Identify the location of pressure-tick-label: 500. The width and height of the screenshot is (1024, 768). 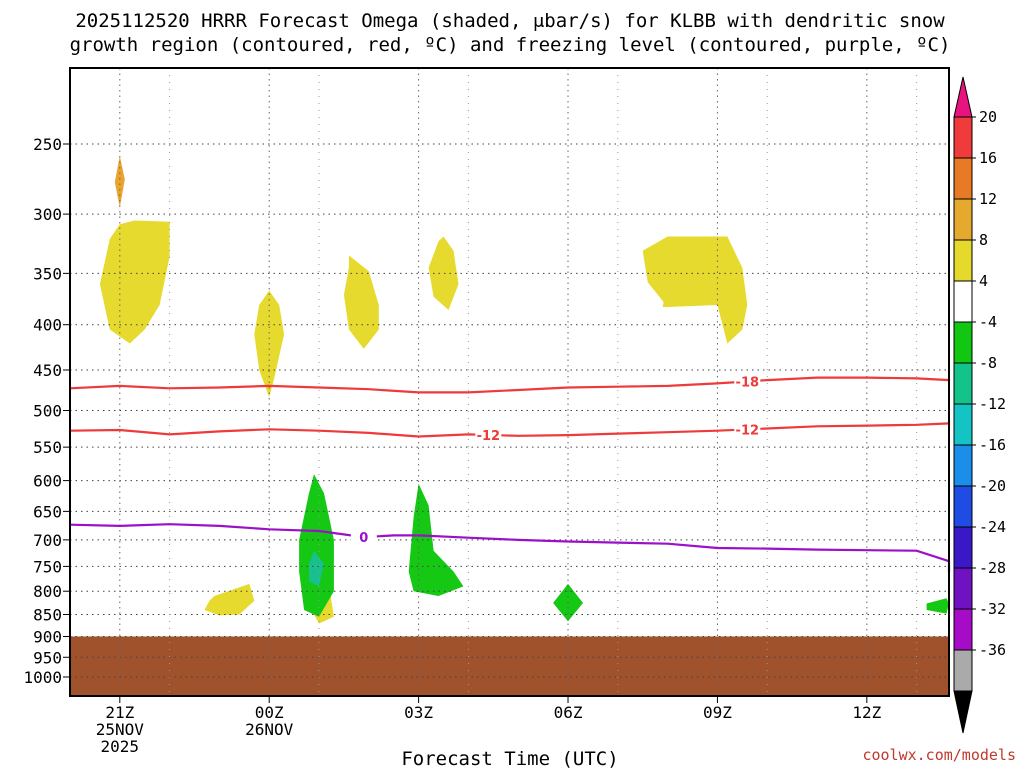
(47, 411).